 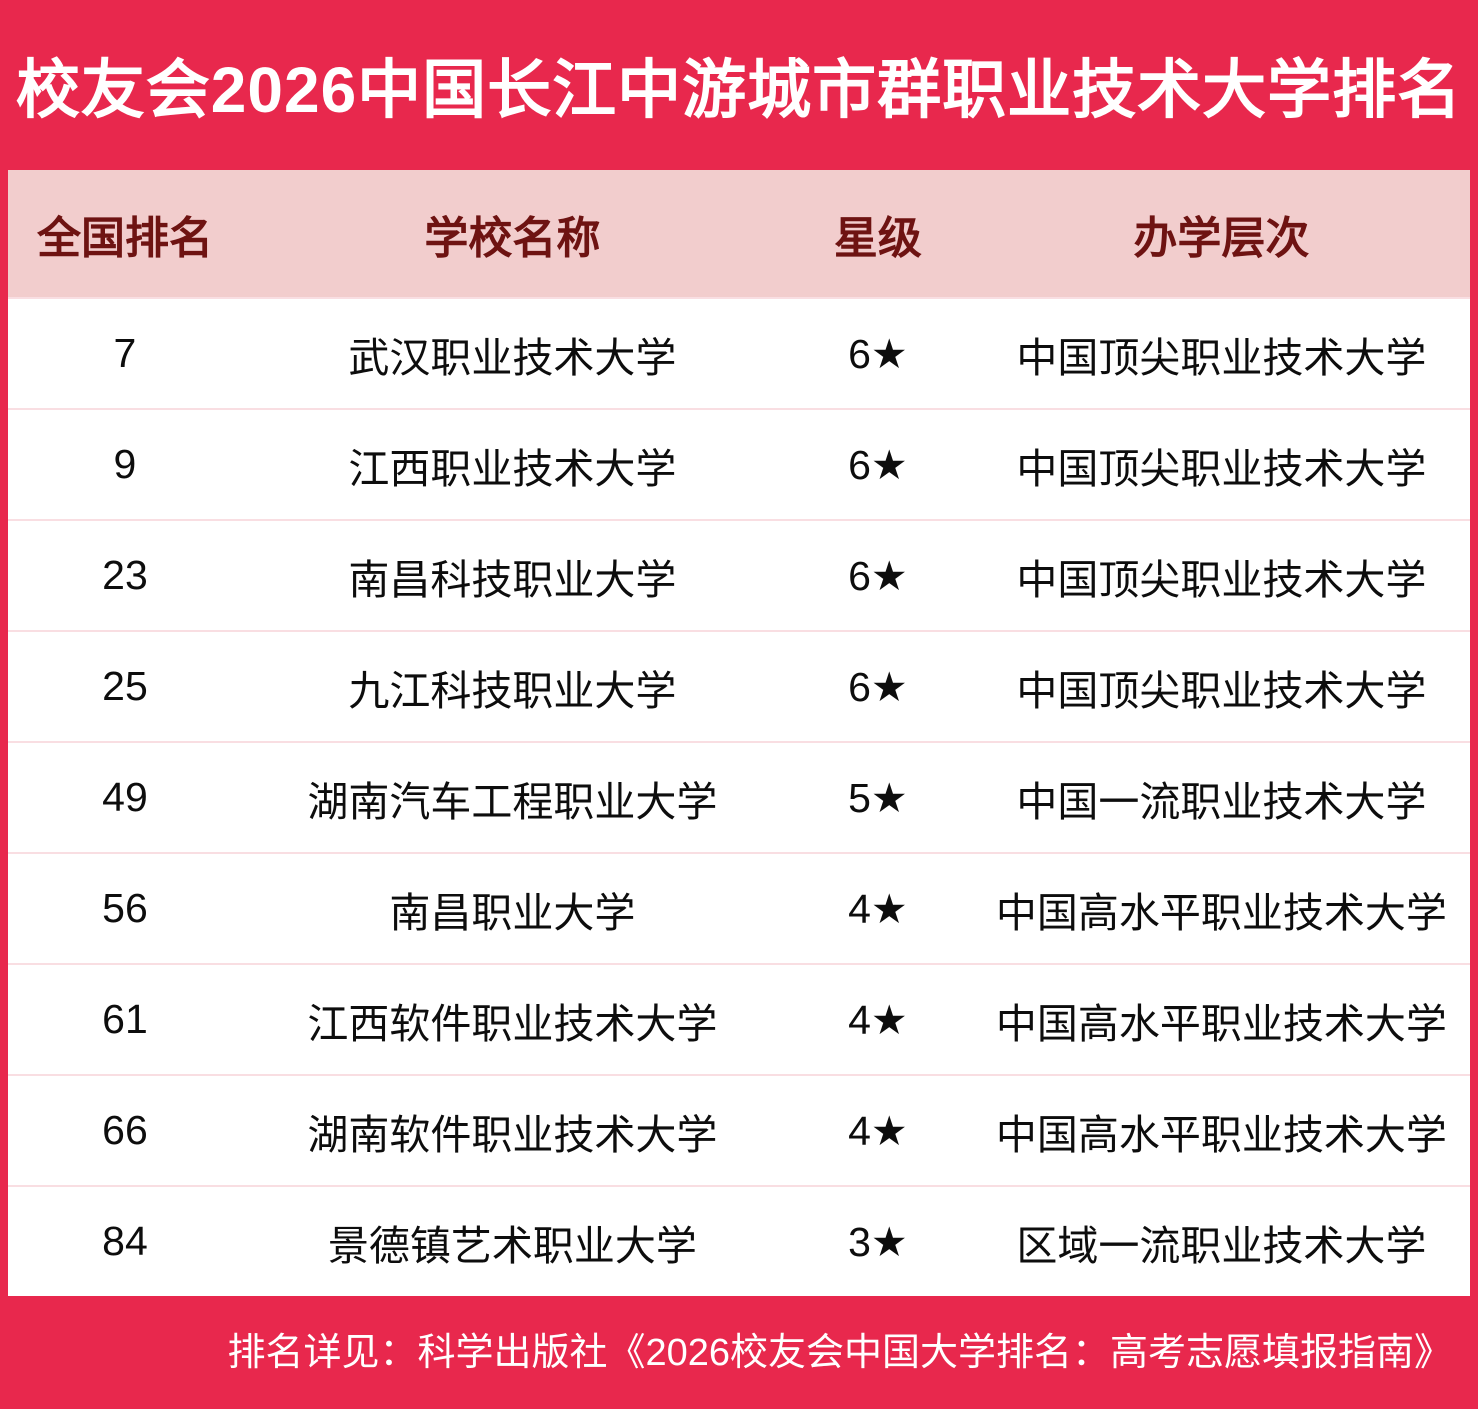 What do you see at coordinates (1221, 238) in the screenshot?
I see `column-header-level: 办学层次` at bounding box center [1221, 238].